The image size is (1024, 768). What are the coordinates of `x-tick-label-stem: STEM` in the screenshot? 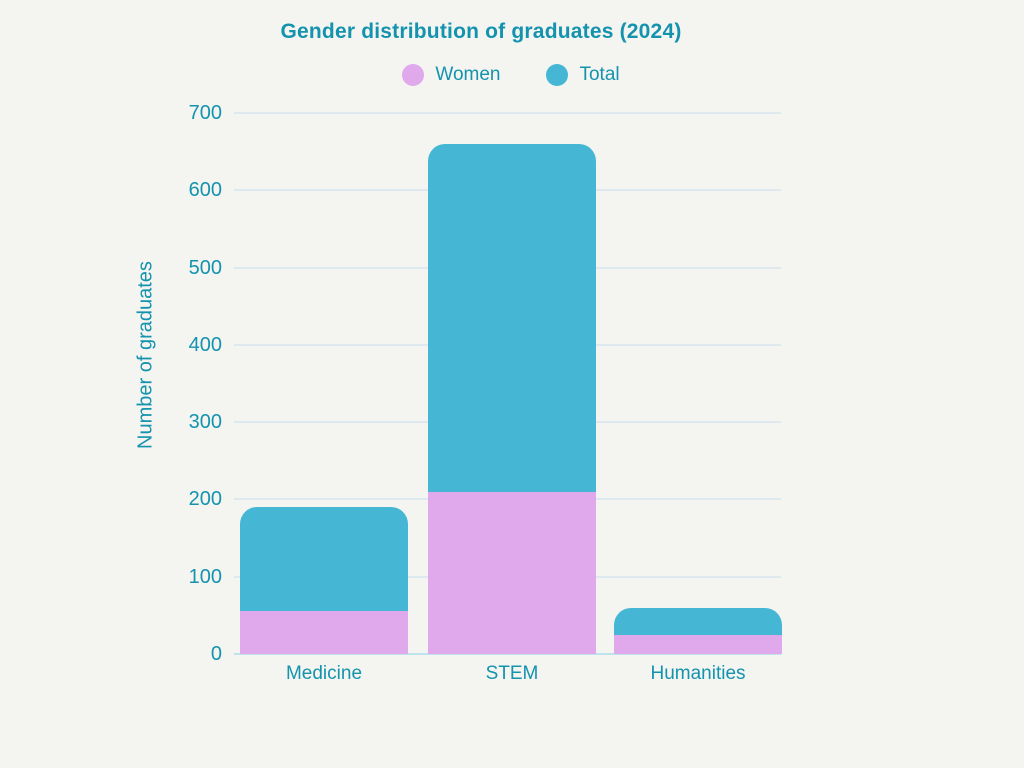 It's located at (512, 673).